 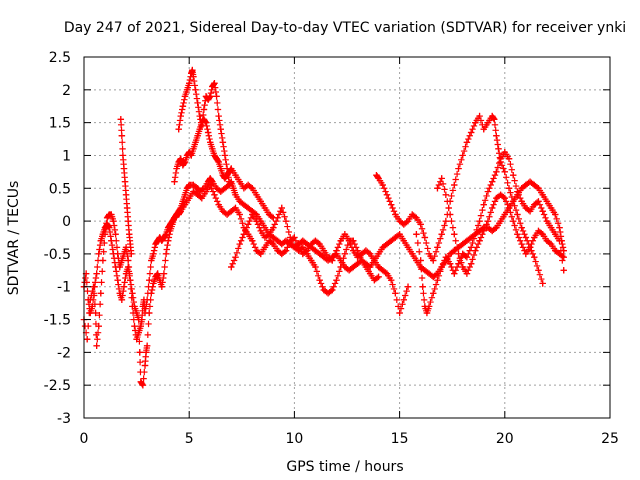 I want to click on series-track-e, so click(x=204, y=125).